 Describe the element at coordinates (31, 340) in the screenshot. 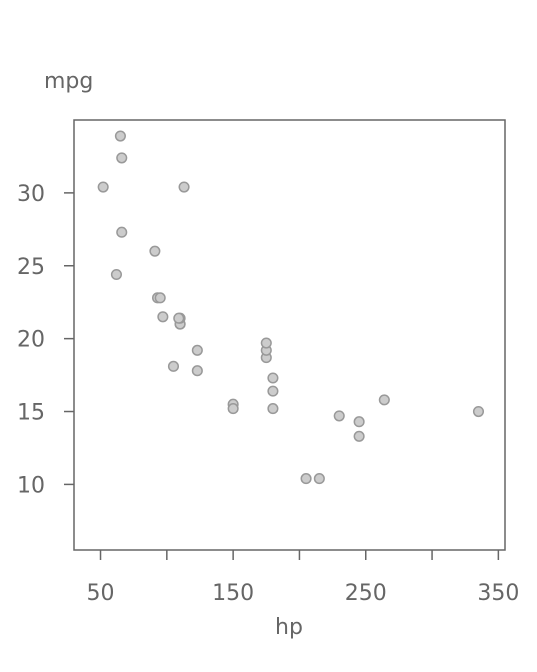

I see `y-tick-label: 20` at that location.